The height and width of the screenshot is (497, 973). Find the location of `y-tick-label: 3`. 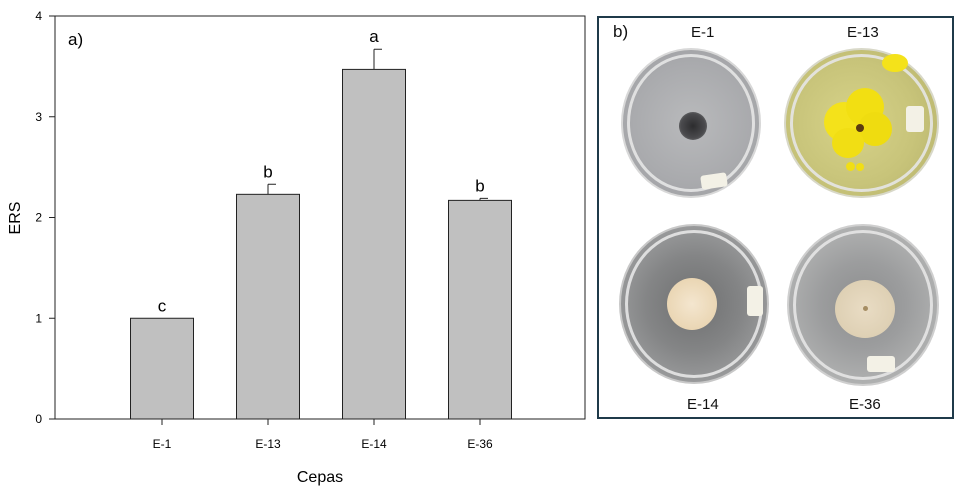

y-tick-label: 3 is located at coordinates (38, 117).